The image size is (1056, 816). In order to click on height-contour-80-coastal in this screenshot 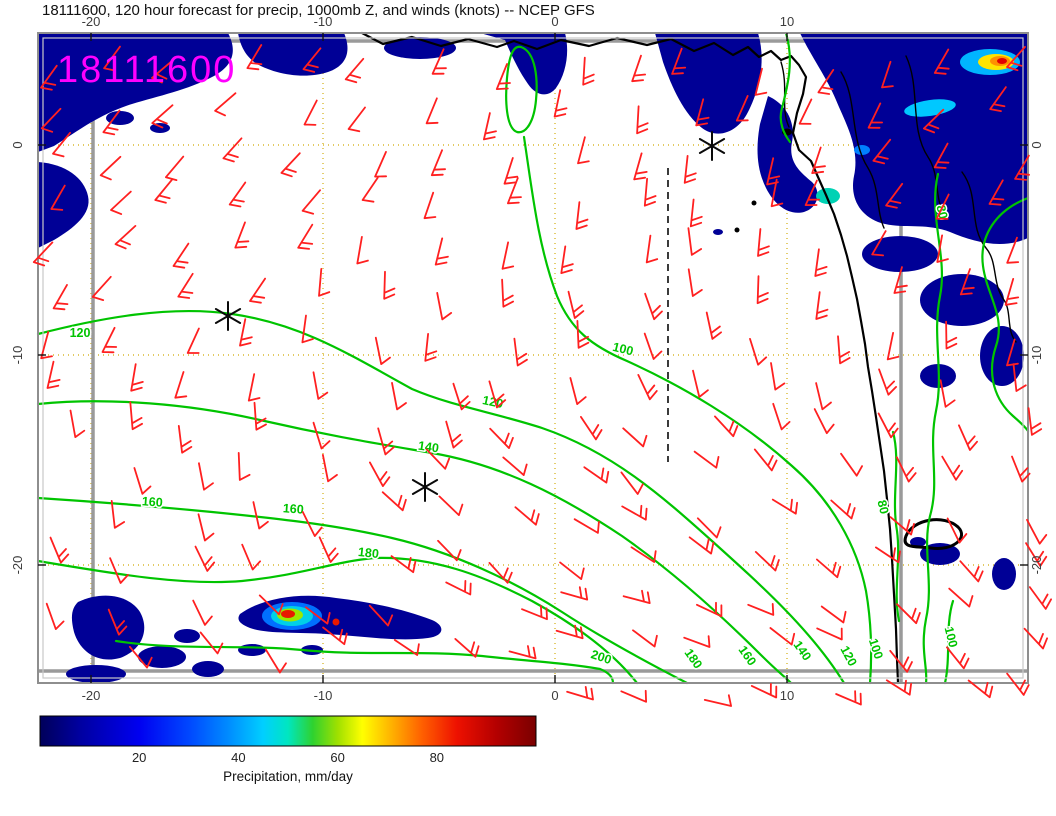, I will do `click(896, 526)`.